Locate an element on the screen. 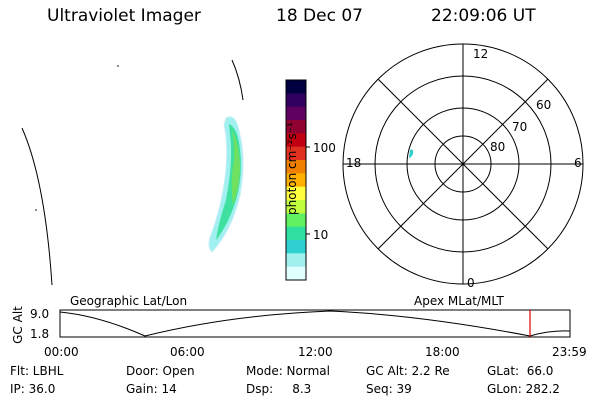  mlt-label-12: 12 is located at coordinates (481, 54).